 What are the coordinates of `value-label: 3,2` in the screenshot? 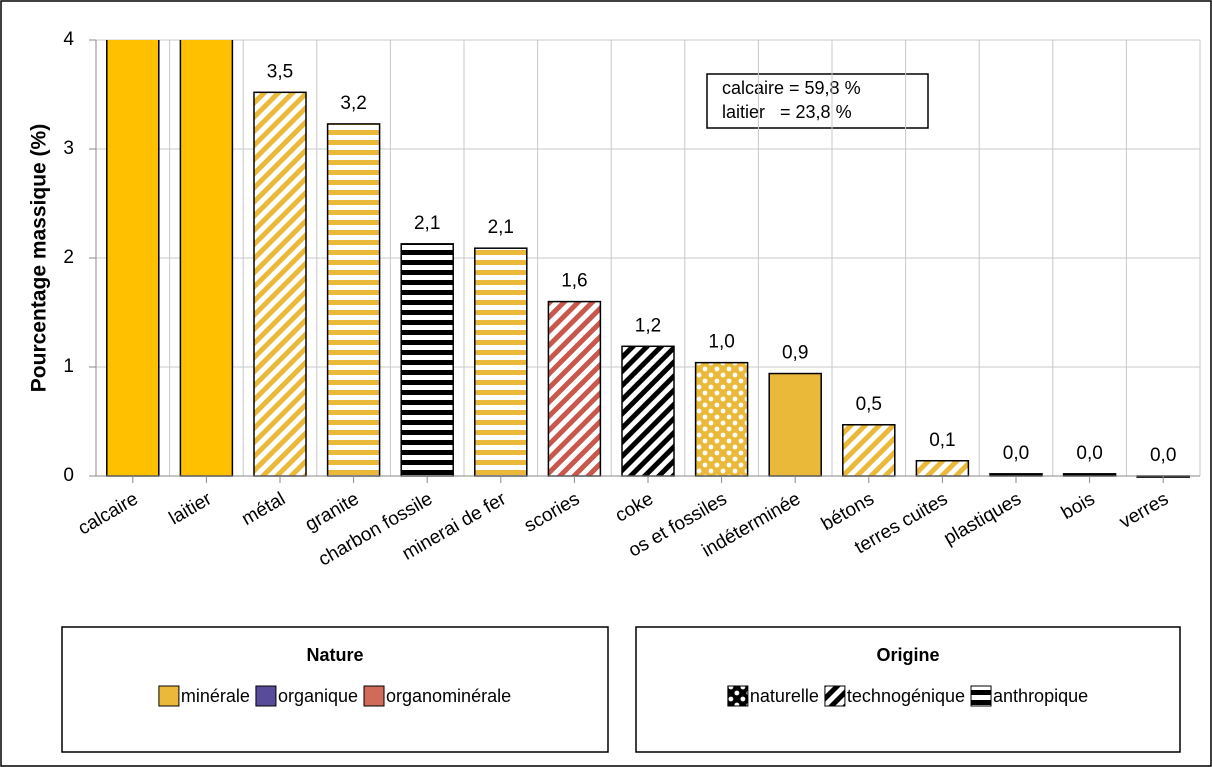 It's located at (353, 103).